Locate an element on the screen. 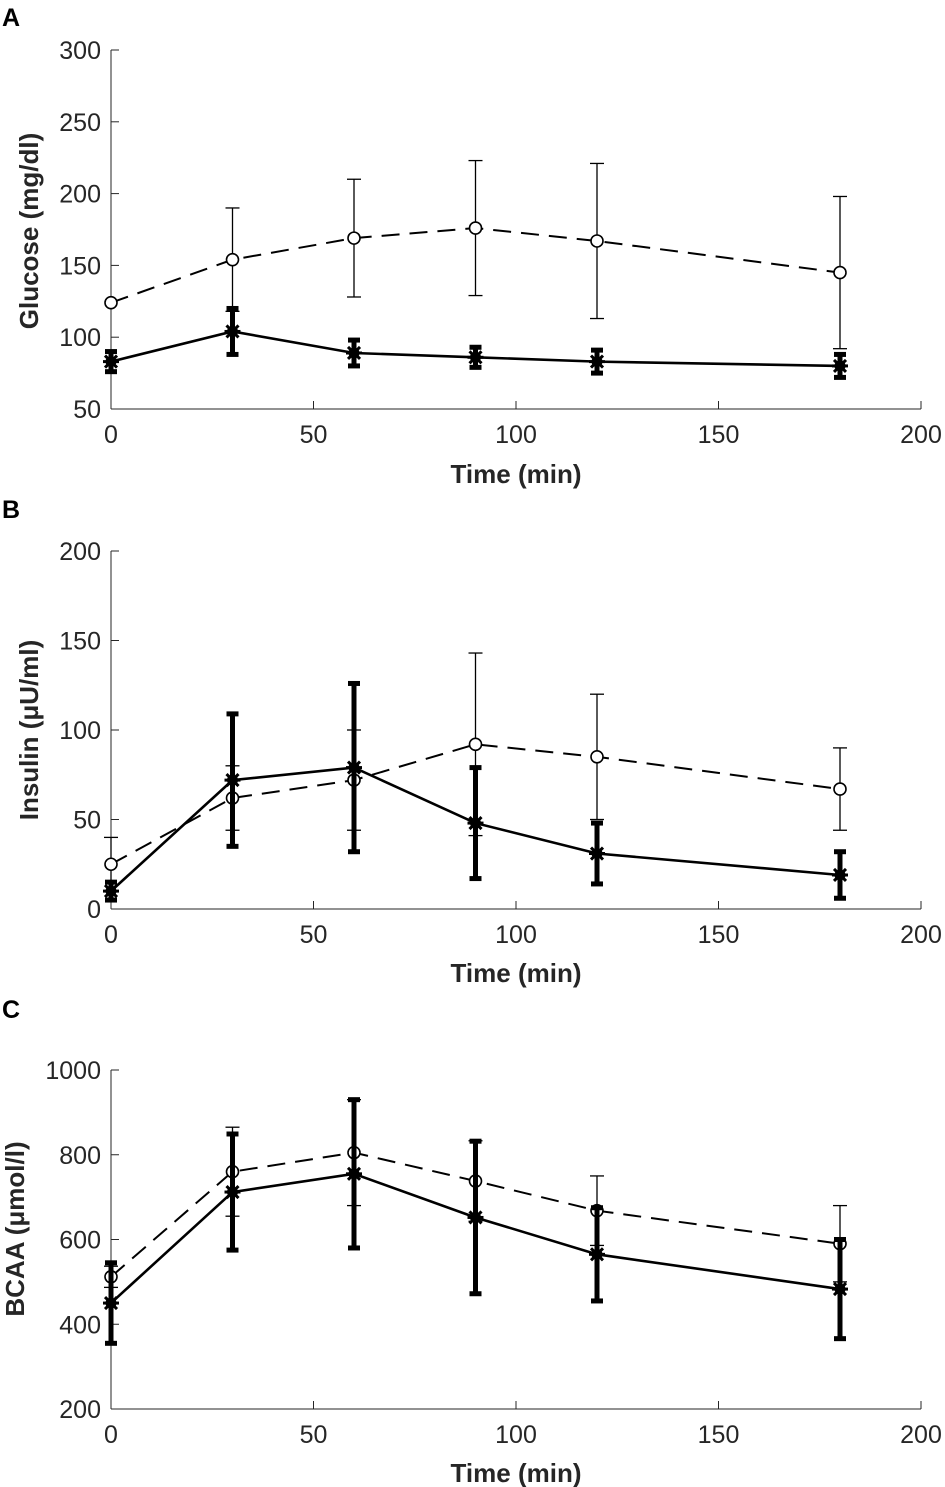  panel-a-series-line-solid-filled is located at coordinates (475, 349).